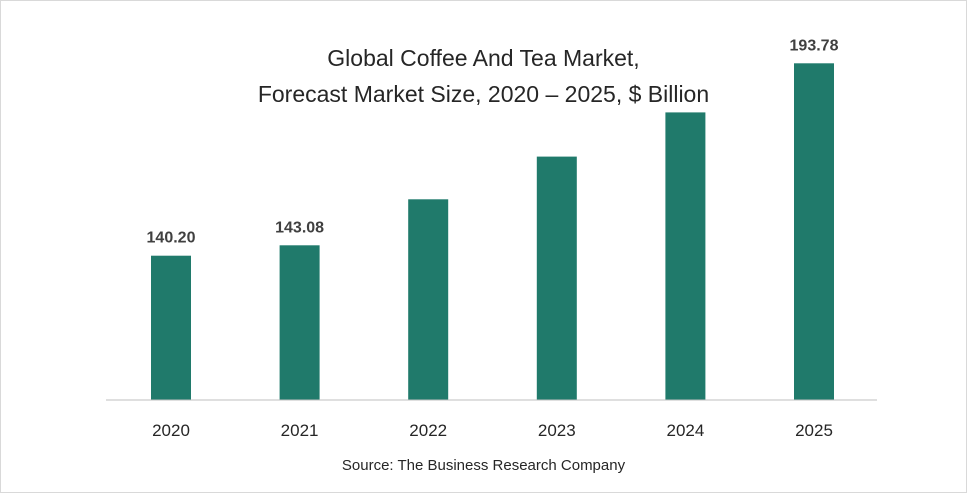 Image resolution: width=967 pixels, height=493 pixels. I want to click on x-tick-2021: 2021, so click(300, 430).